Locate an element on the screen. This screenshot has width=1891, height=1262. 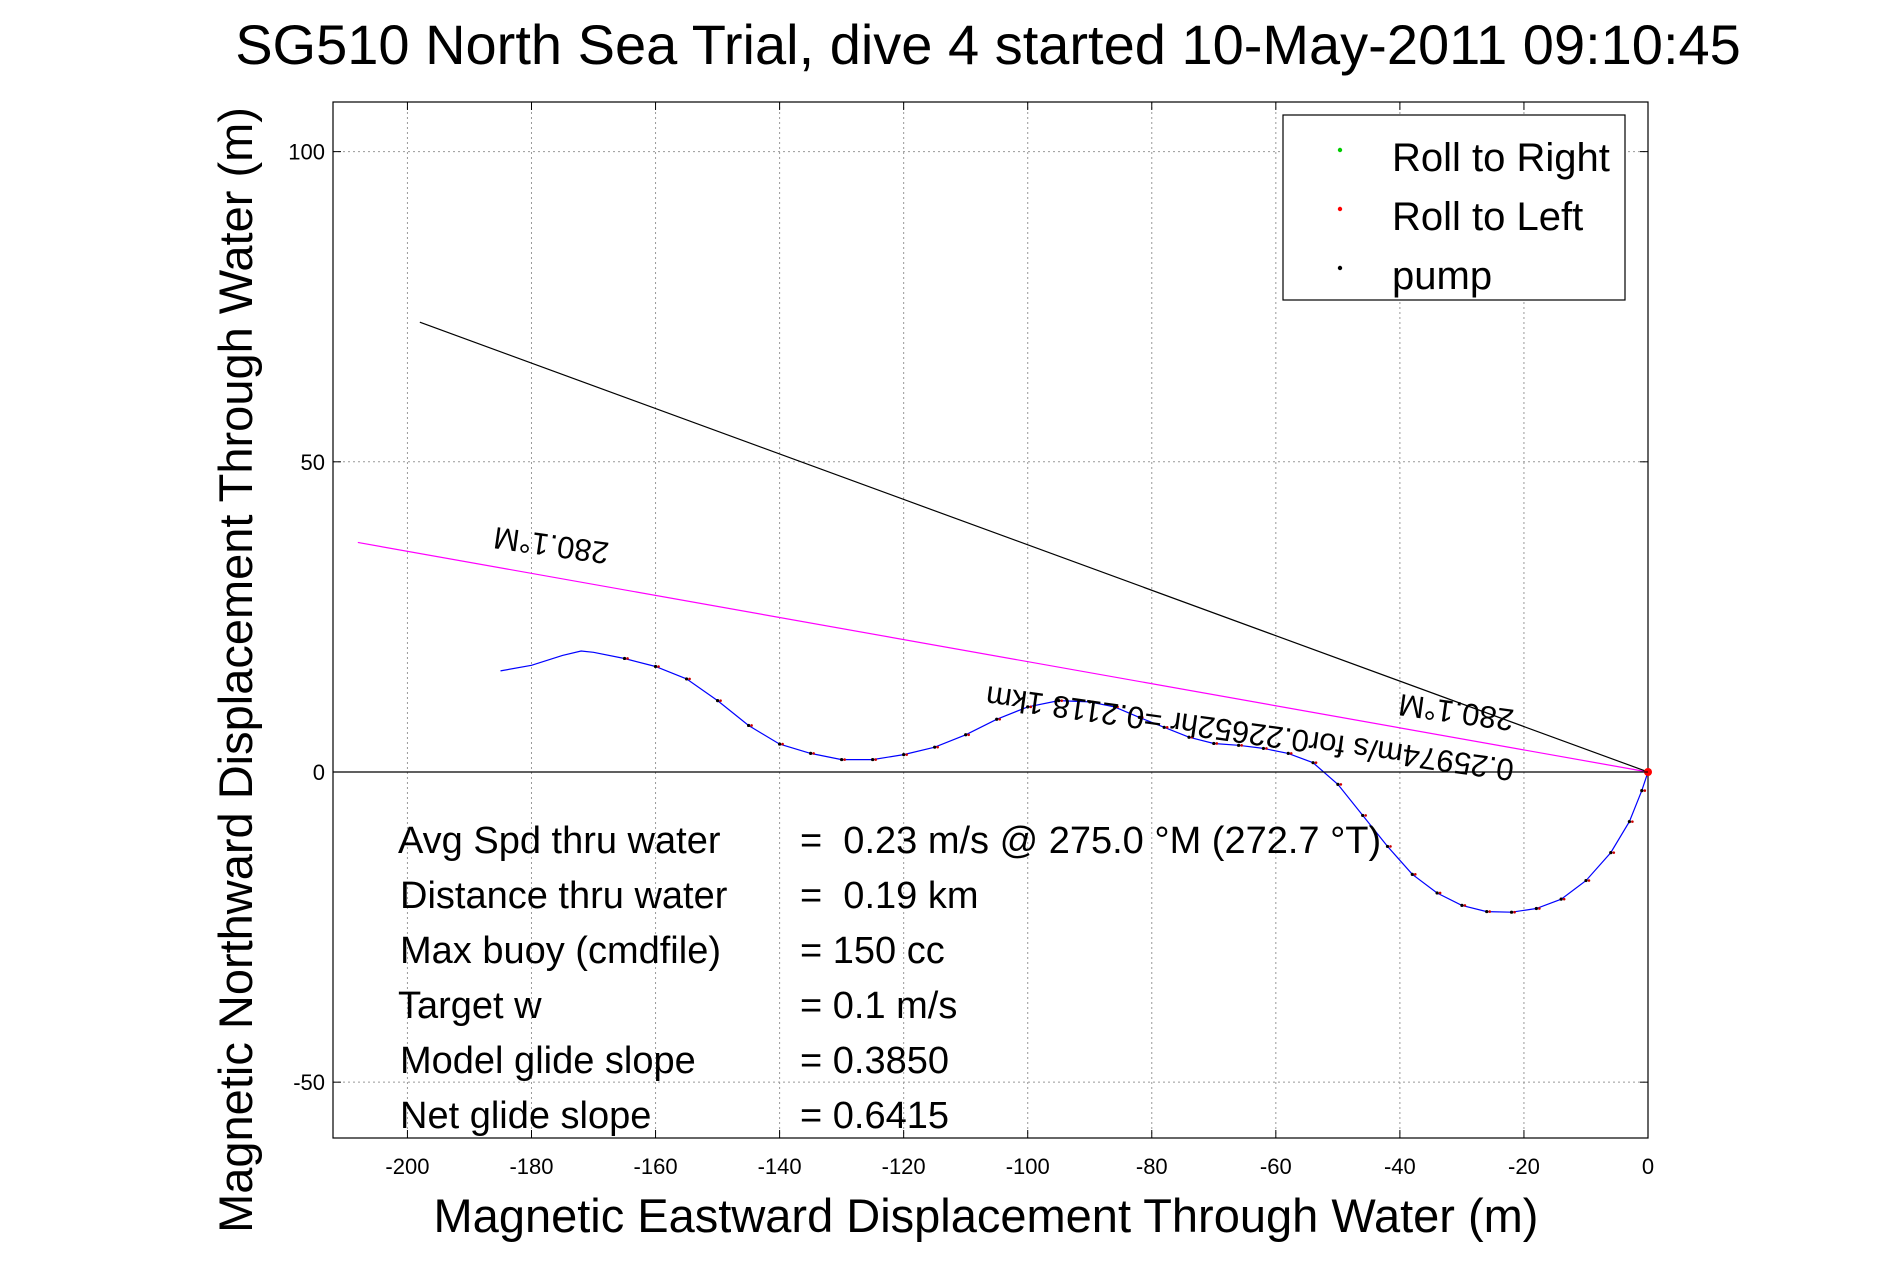
stat-label-net-glide: Net glide slope is located at coordinates (525, 1116).